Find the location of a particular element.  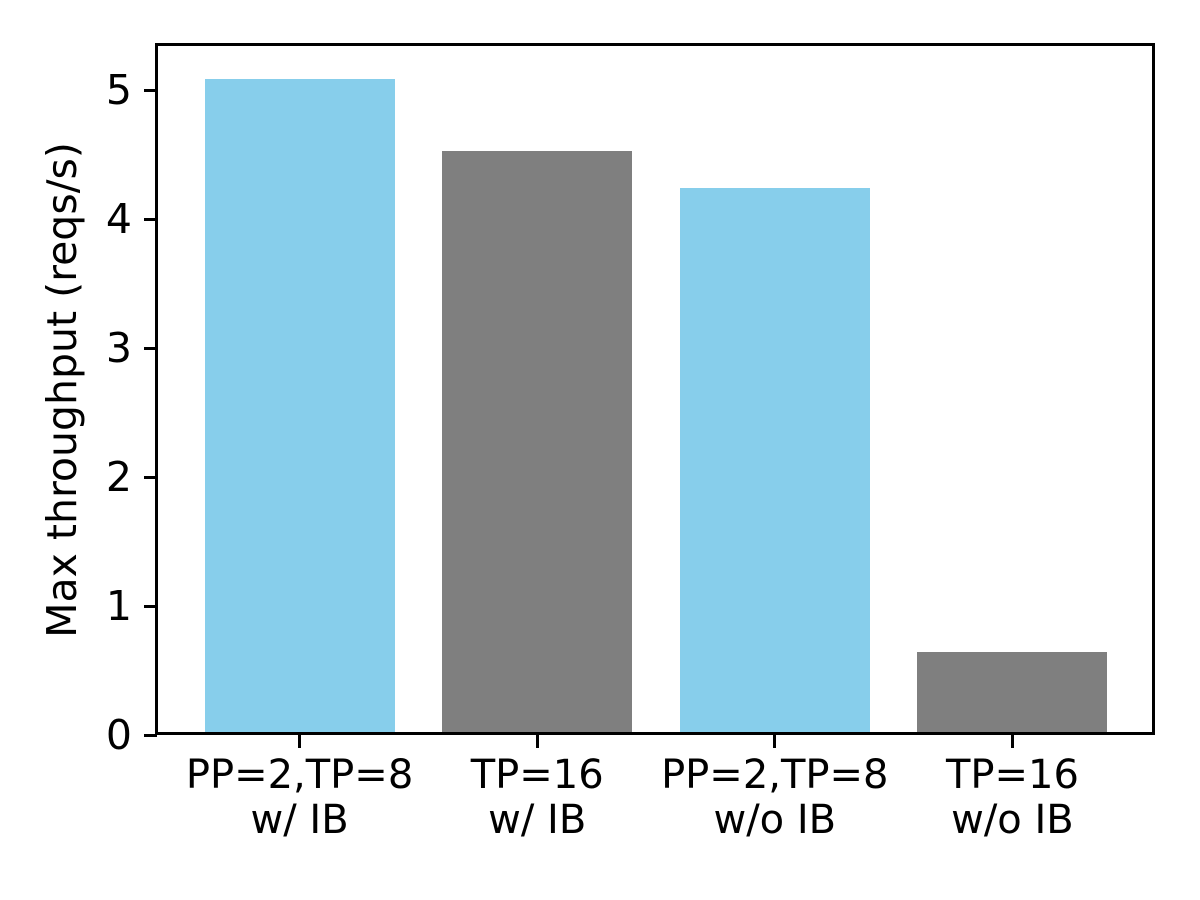

y-tick-label: 1 is located at coordinates (118, 606).